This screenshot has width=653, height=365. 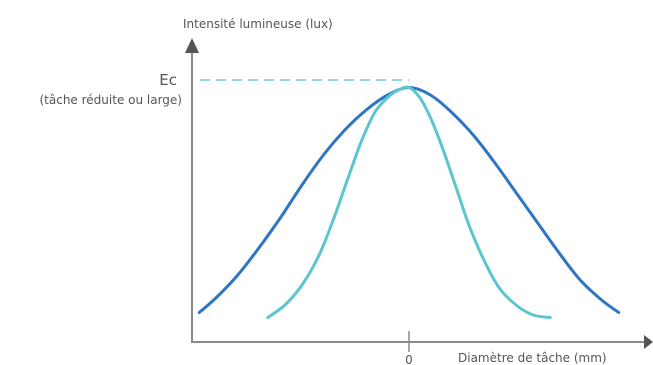 I want to click on reference-label: Ec, so click(x=168, y=80).